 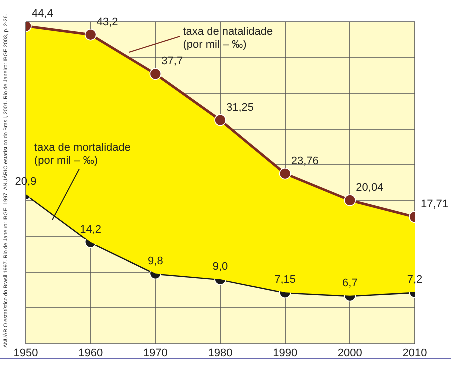 I want to click on x-tick-label: 1980, so click(x=220, y=353).